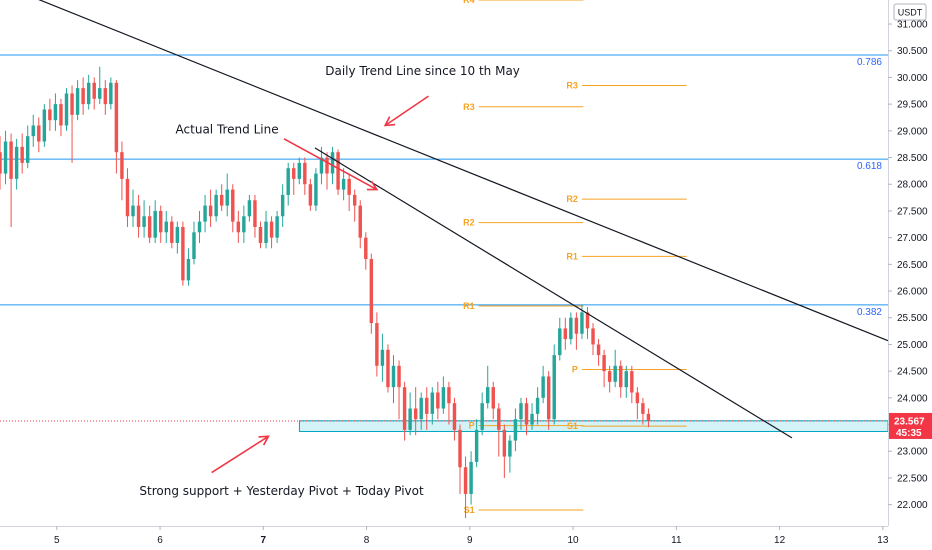 This screenshot has height=550, width=932. I want to click on price-tick-label: 28.500, so click(912, 158).